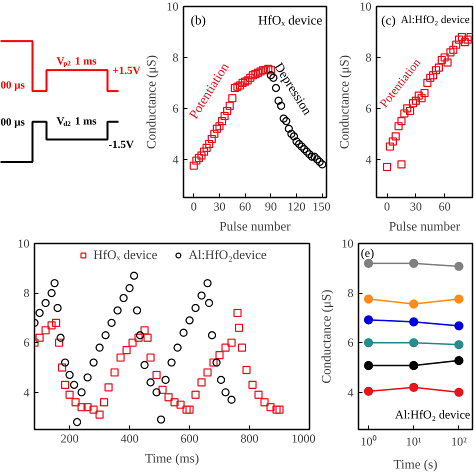 Image resolution: width=474 pixels, height=474 pixels. What do you see at coordinates (366, 7) in the screenshot?
I see `y-tick-label: 10` at bounding box center [366, 7].